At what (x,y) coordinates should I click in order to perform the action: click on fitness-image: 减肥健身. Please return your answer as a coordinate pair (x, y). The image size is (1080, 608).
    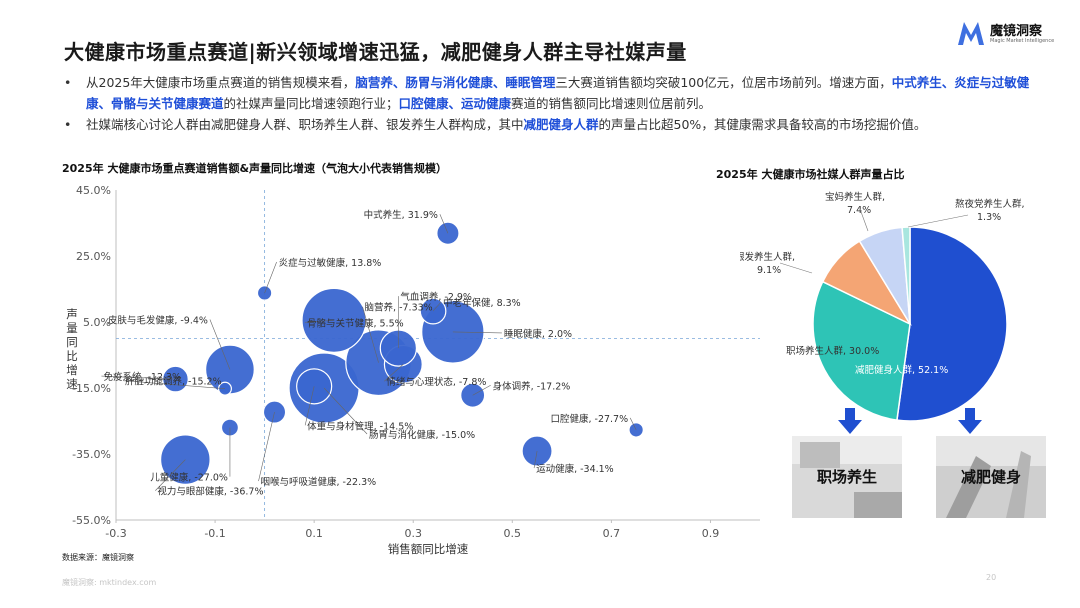
    Looking at the image, I should click on (991, 477).